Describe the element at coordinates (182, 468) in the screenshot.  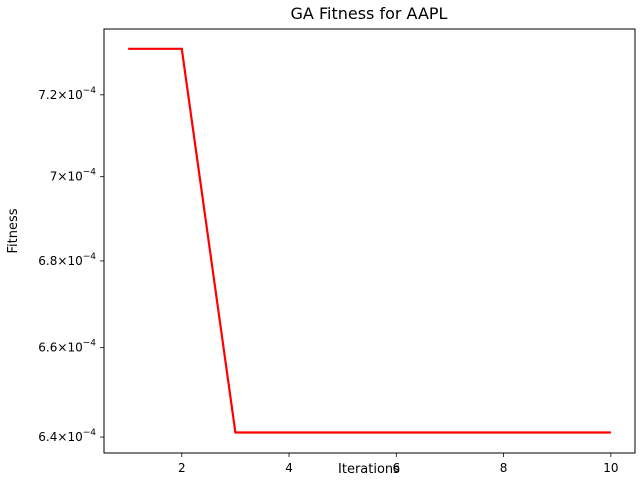
I see `x-tick-label: 2` at that location.